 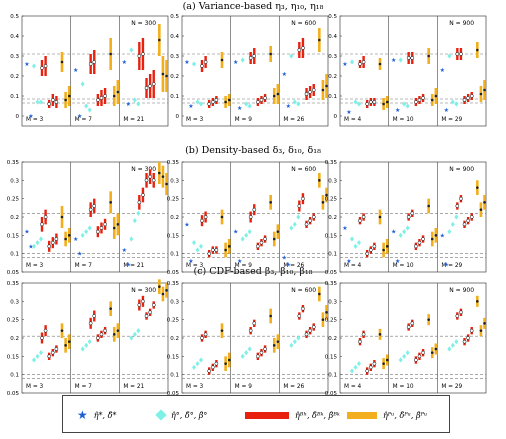 I want to click on y-tick-label: 0.25, so click(x=13, y=321).